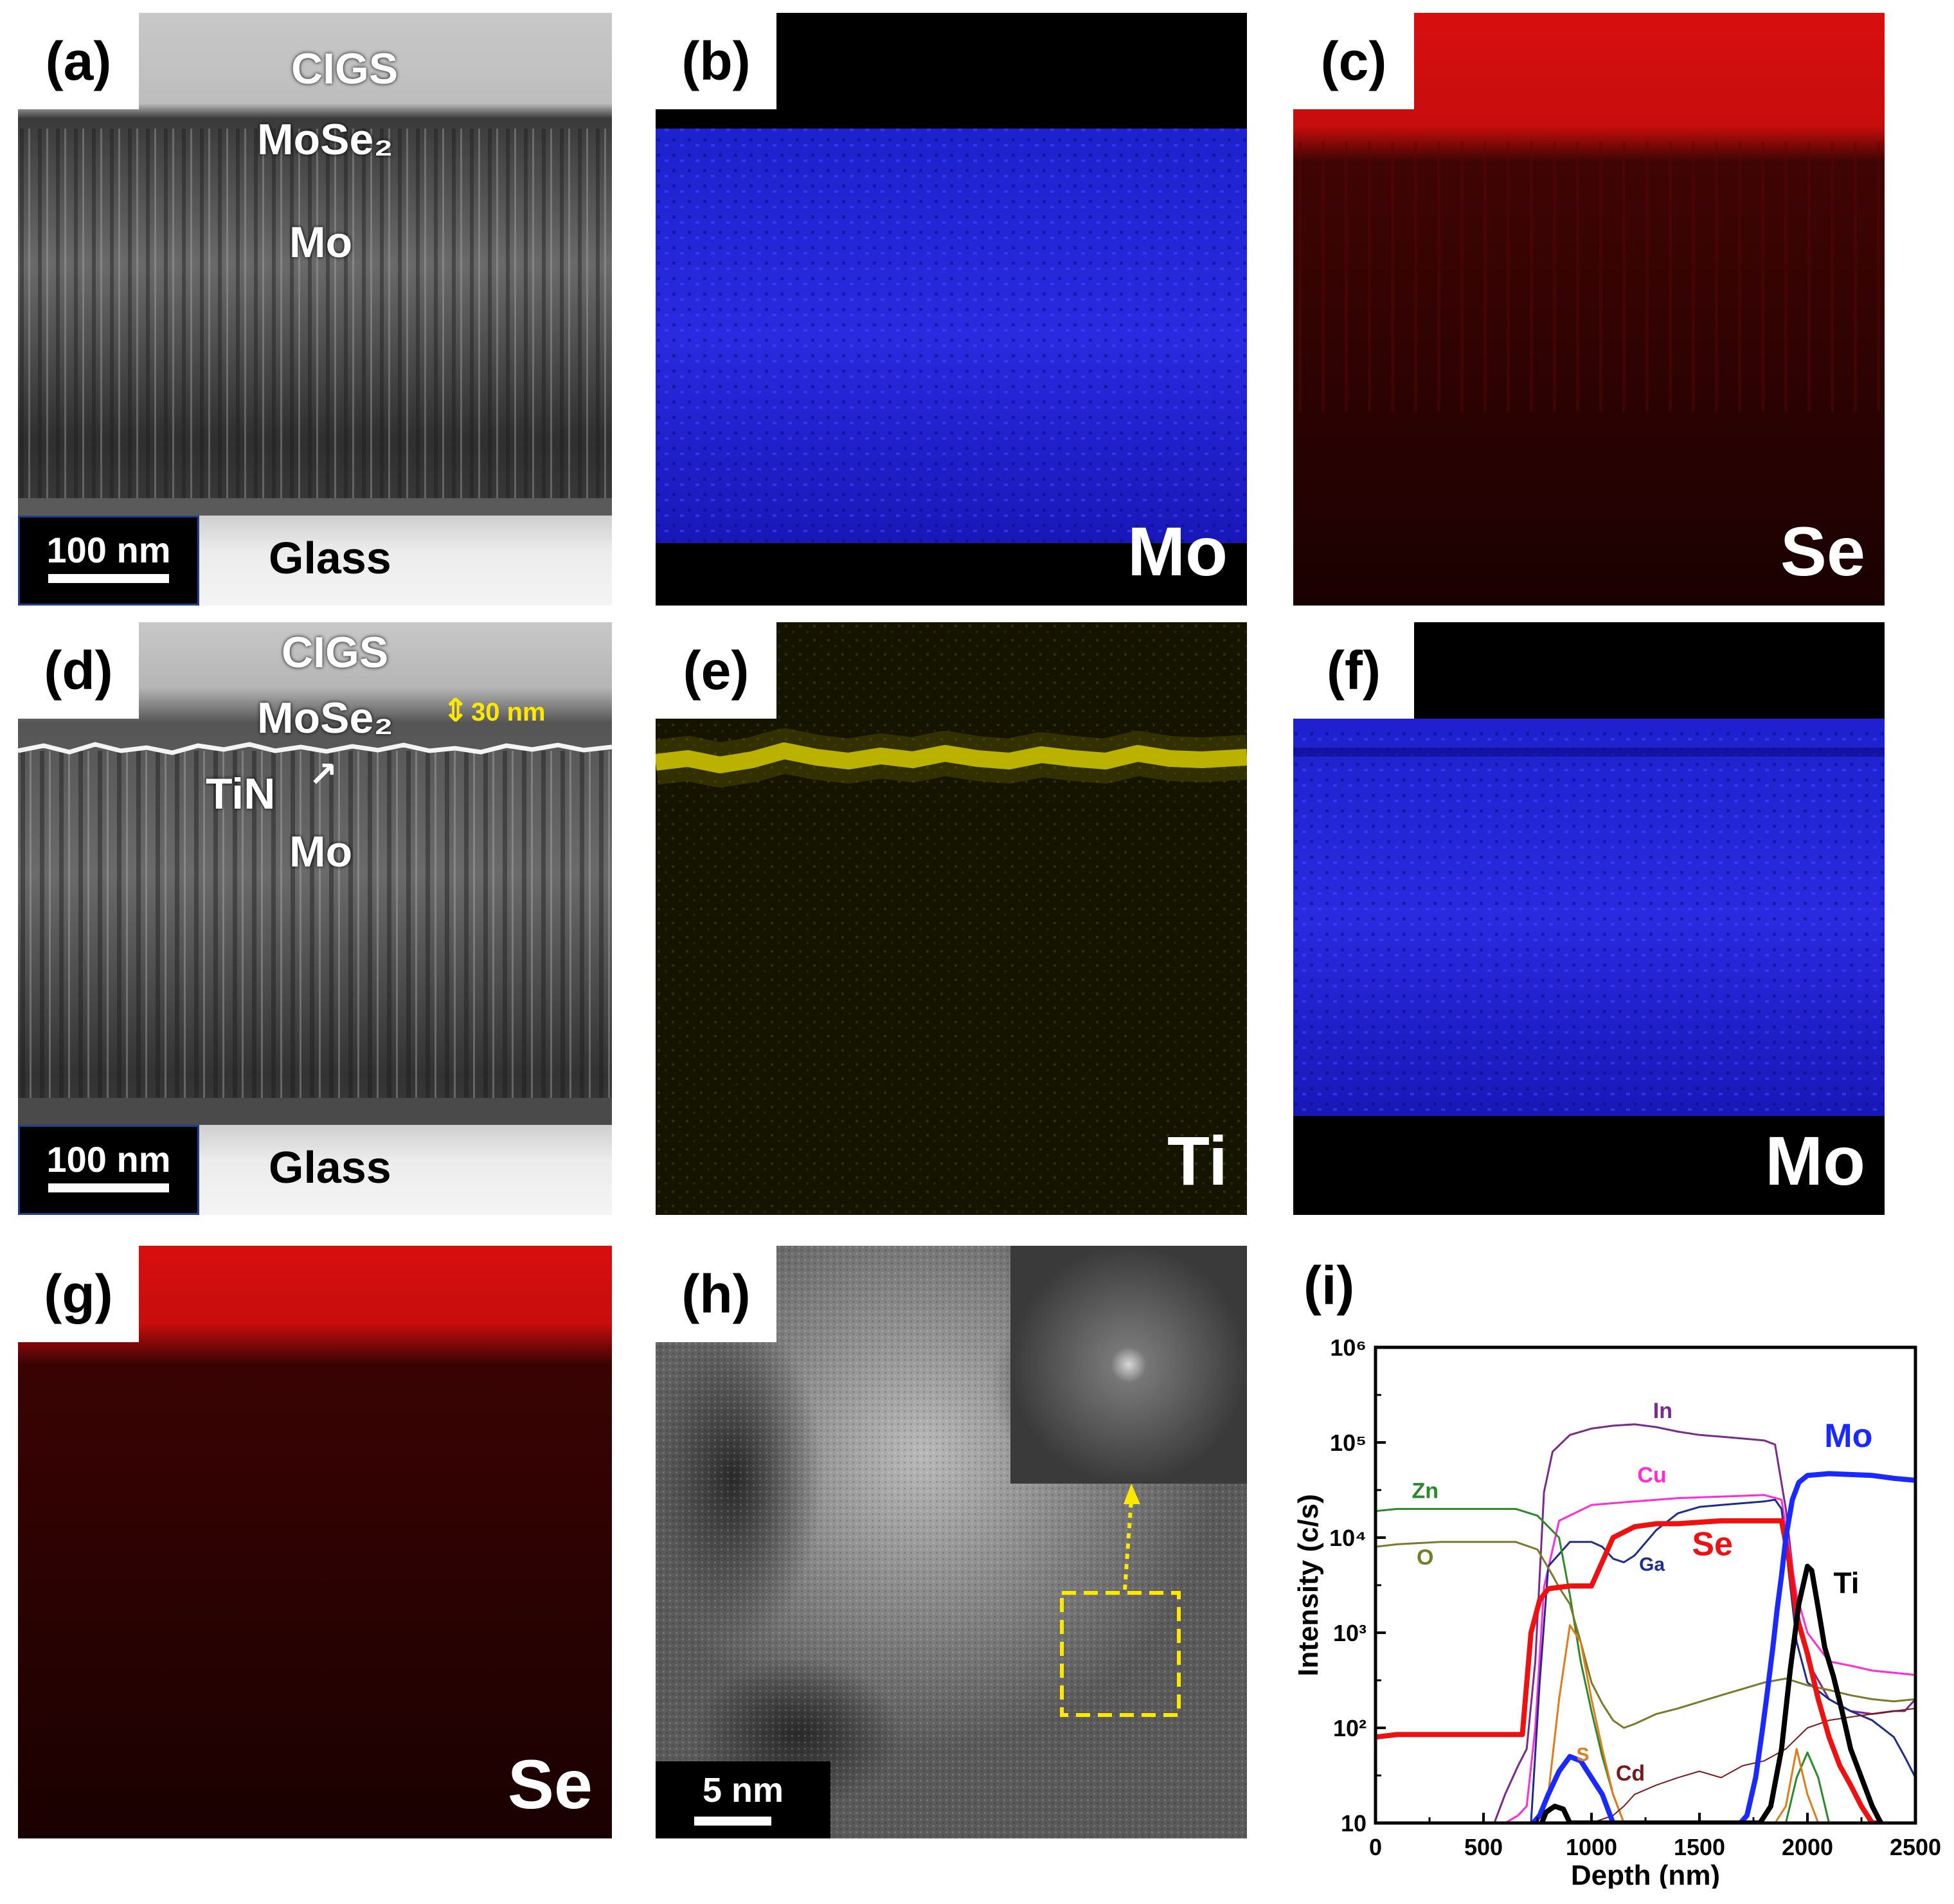  What do you see at coordinates (1630, 1773) in the screenshot?
I see `series-label-cd: Cd` at bounding box center [1630, 1773].